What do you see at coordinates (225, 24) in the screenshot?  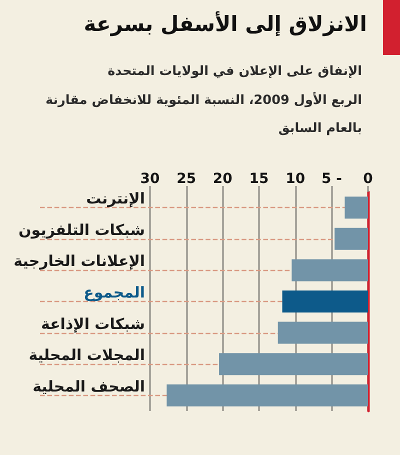 I see `chart-title: الانزلاق إلى الأسفل بسرعة` at bounding box center [225, 24].